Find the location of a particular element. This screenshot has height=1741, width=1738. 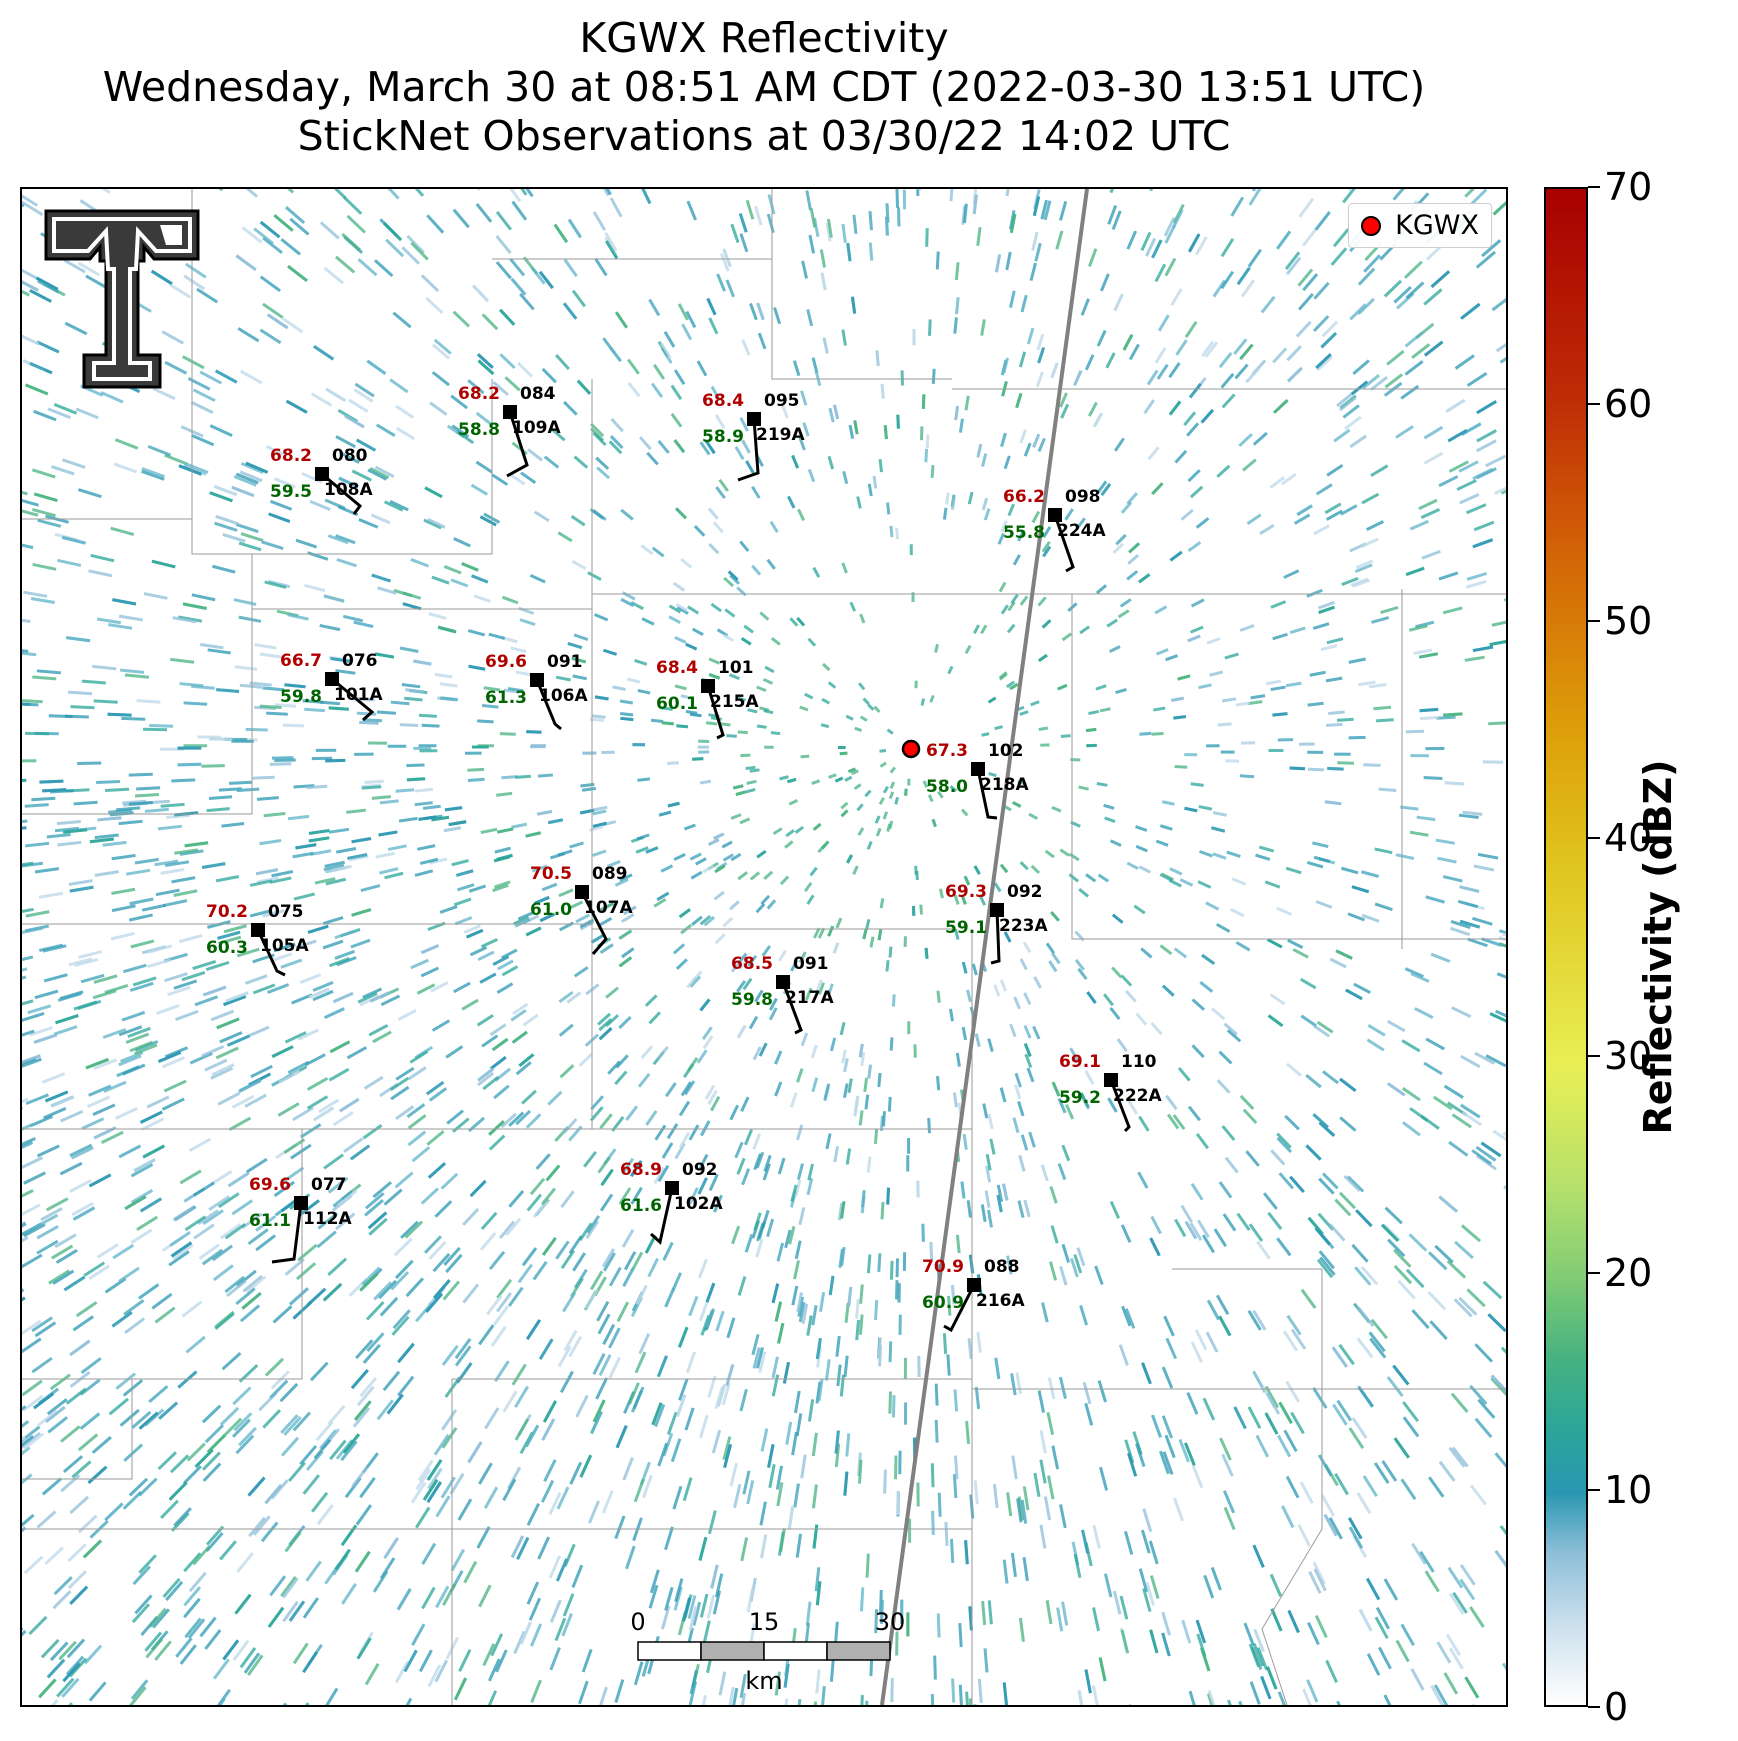

station-plot: 68.9 092 61.6 102A is located at coordinates (671, 1202).